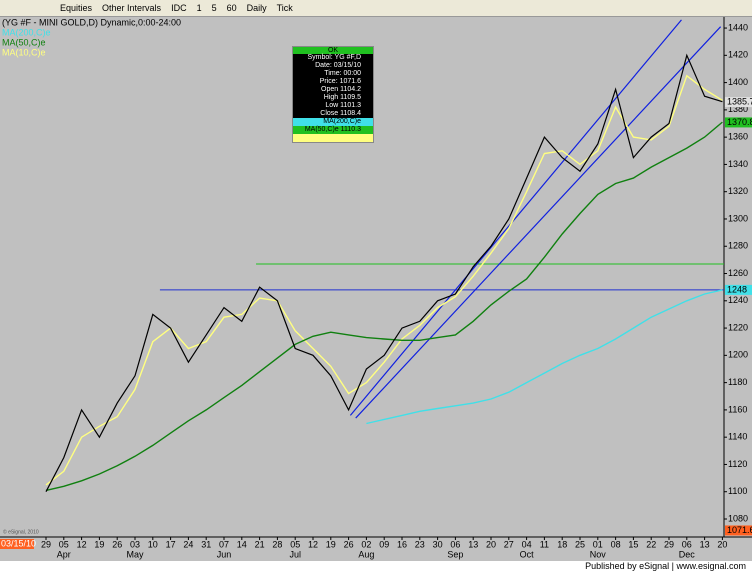  Describe the element at coordinates (76, 8) in the screenshot. I see `toolbar-button: Equities` at that location.